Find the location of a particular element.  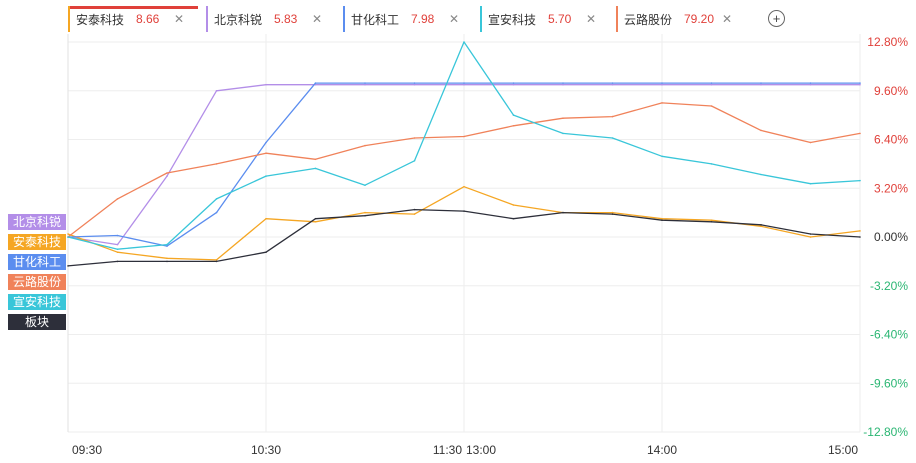

legend-item: 板块 is located at coordinates (37, 322).